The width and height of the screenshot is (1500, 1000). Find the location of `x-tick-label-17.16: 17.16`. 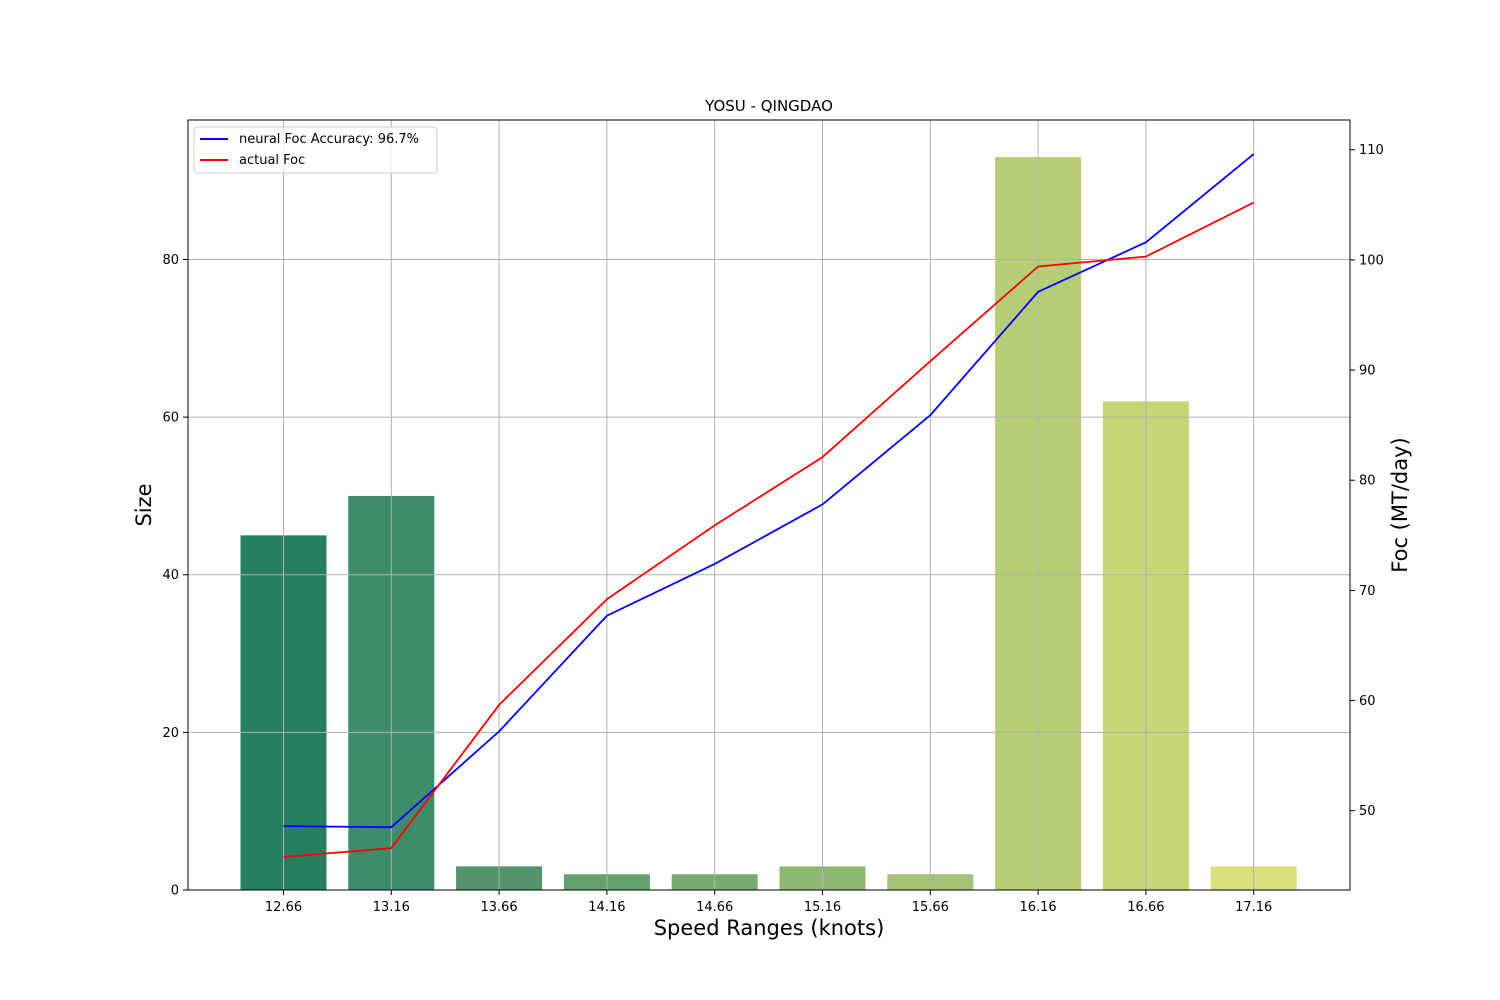

x-tick-label-17.16: 17.16 is located at coordinates (1253, 907).